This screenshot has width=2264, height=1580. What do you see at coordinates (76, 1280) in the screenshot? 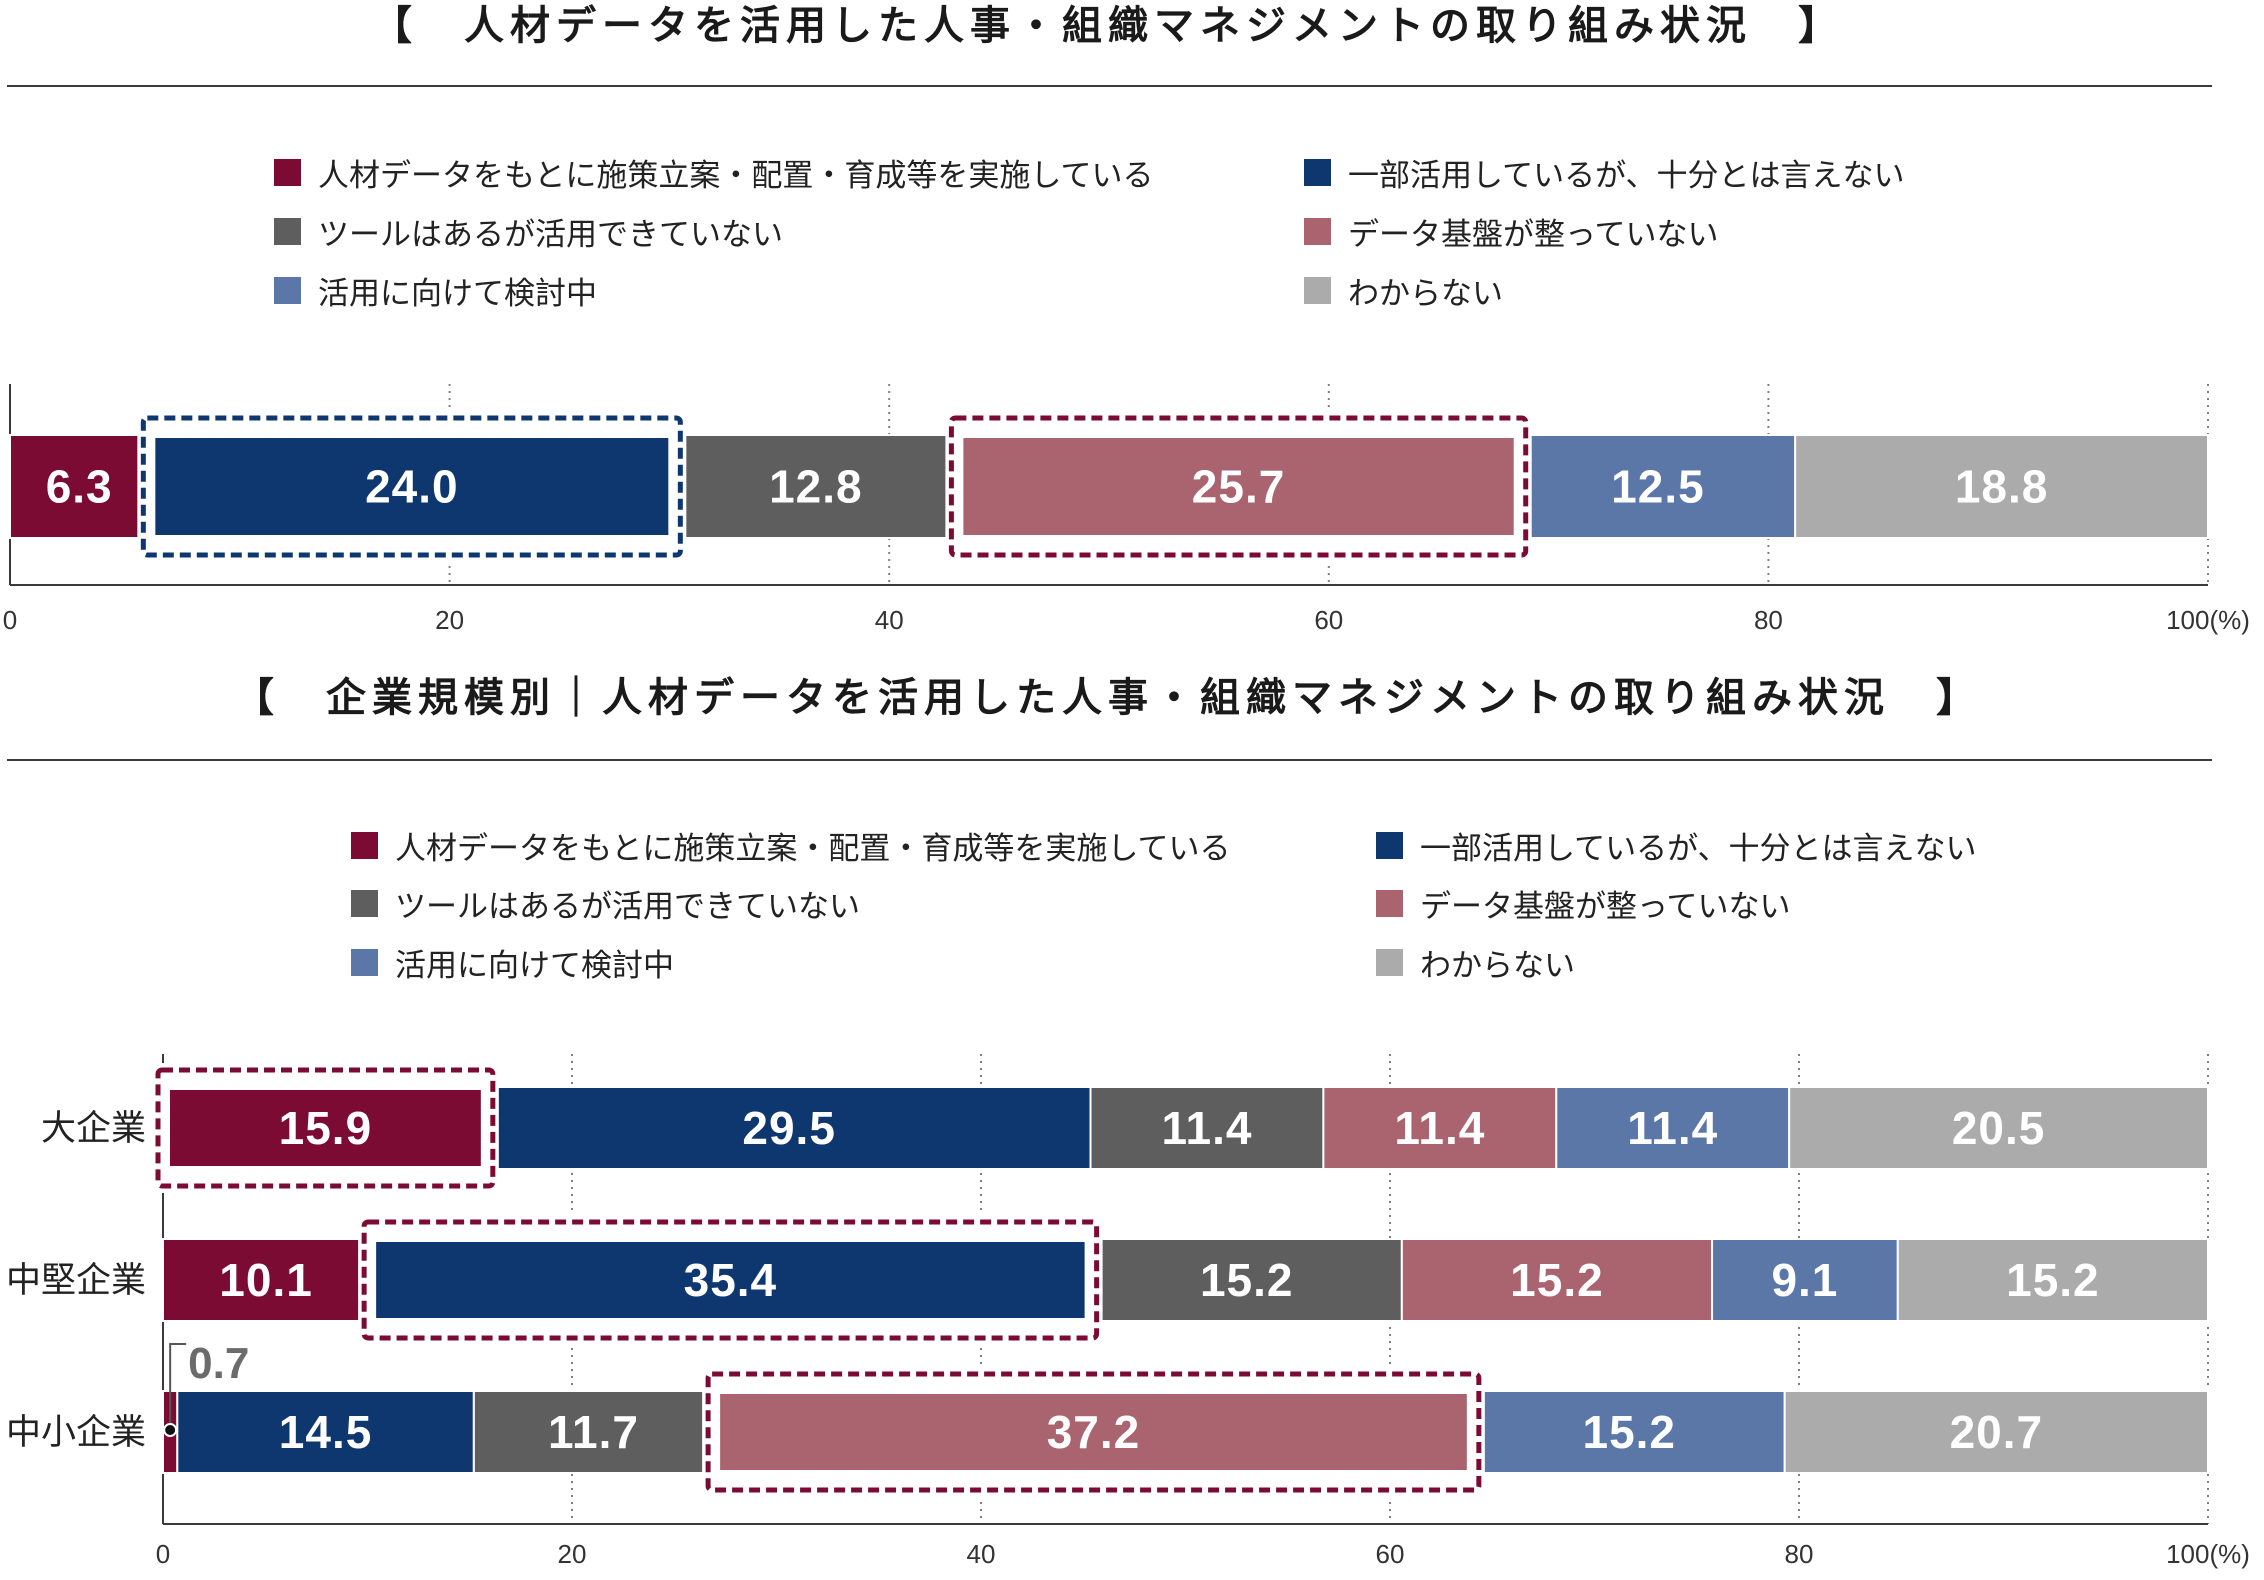
I see `category-label: 中堅企業` at bounding box center [76, 1280].